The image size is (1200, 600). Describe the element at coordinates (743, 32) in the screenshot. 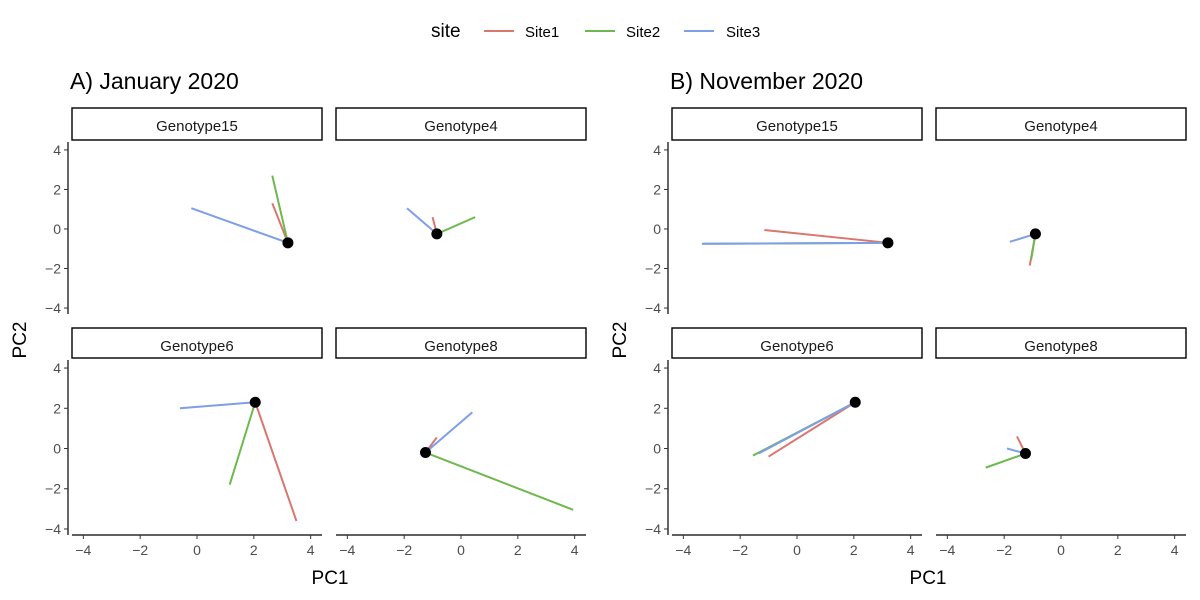

I see `legend-label-site3: Site3` at that location.